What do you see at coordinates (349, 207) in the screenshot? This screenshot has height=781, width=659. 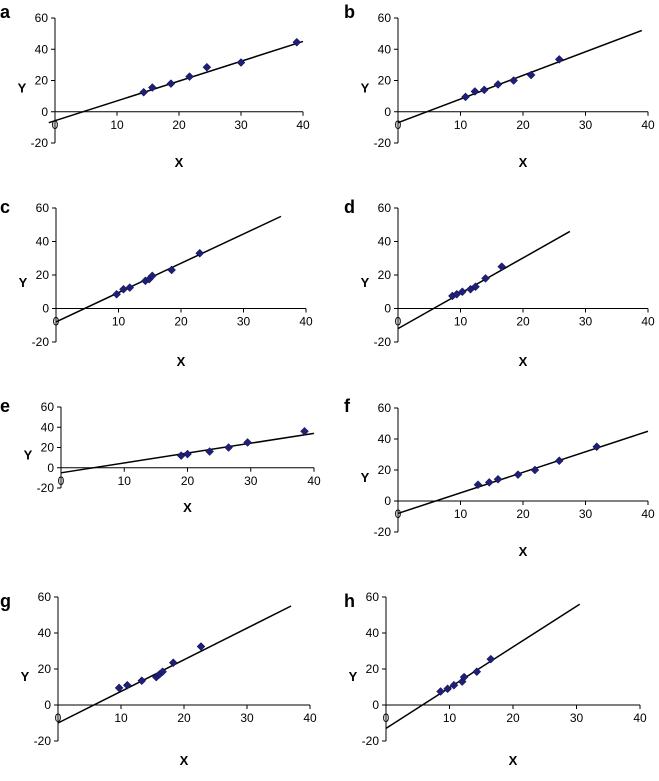 I see `panel-label: d` at bounding box center [349, 207].